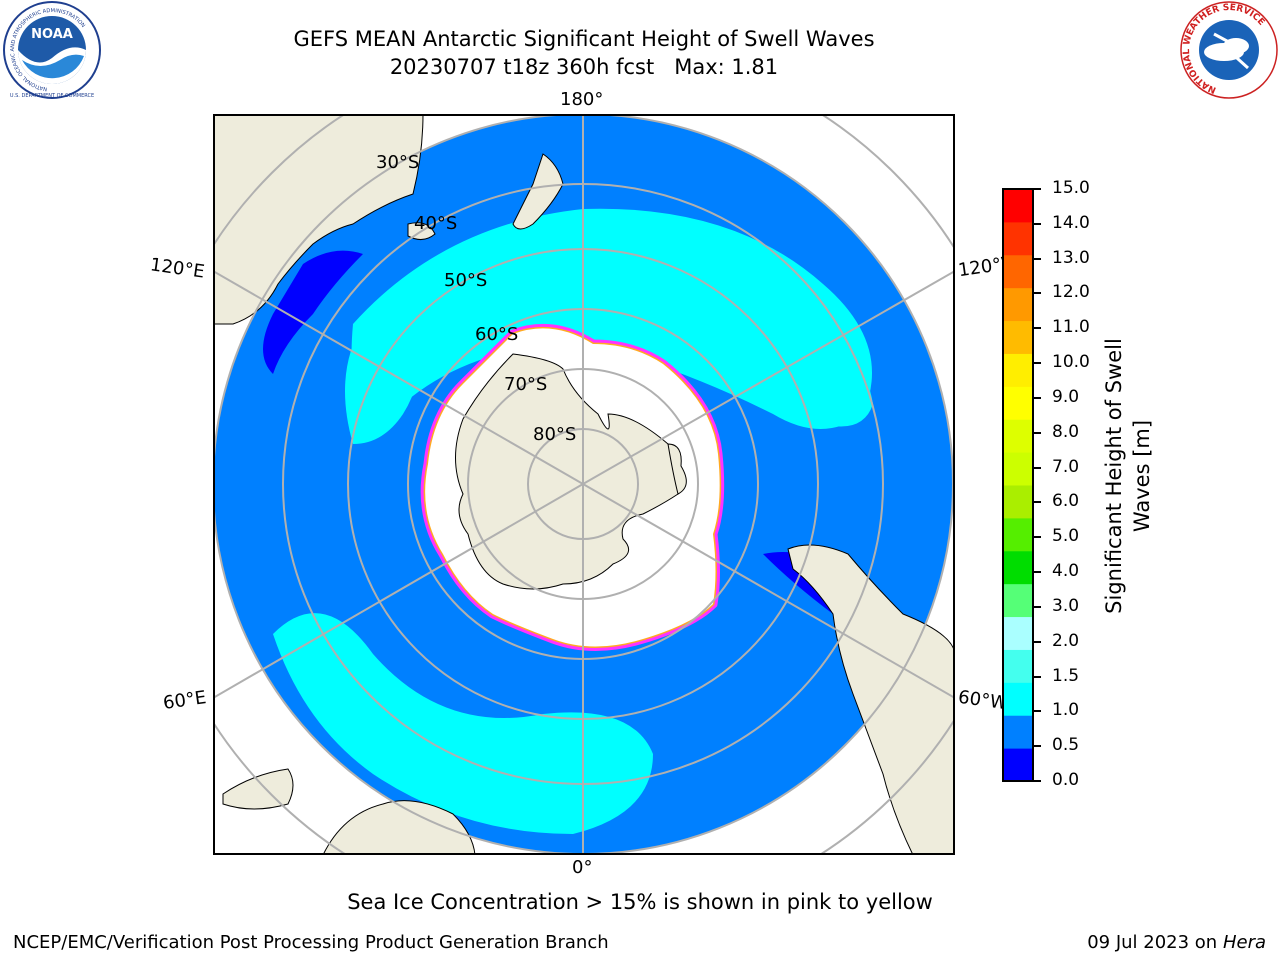  Describe the element at coordinates (184, 700) in the screenshot. I see `lon-label-60e: 60°E` at that location.